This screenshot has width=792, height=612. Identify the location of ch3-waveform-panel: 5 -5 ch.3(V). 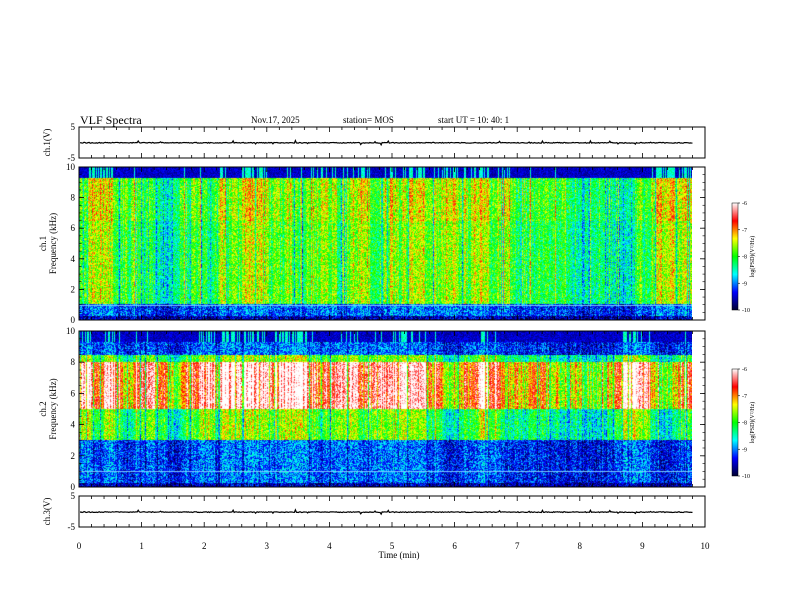
(374, 511).